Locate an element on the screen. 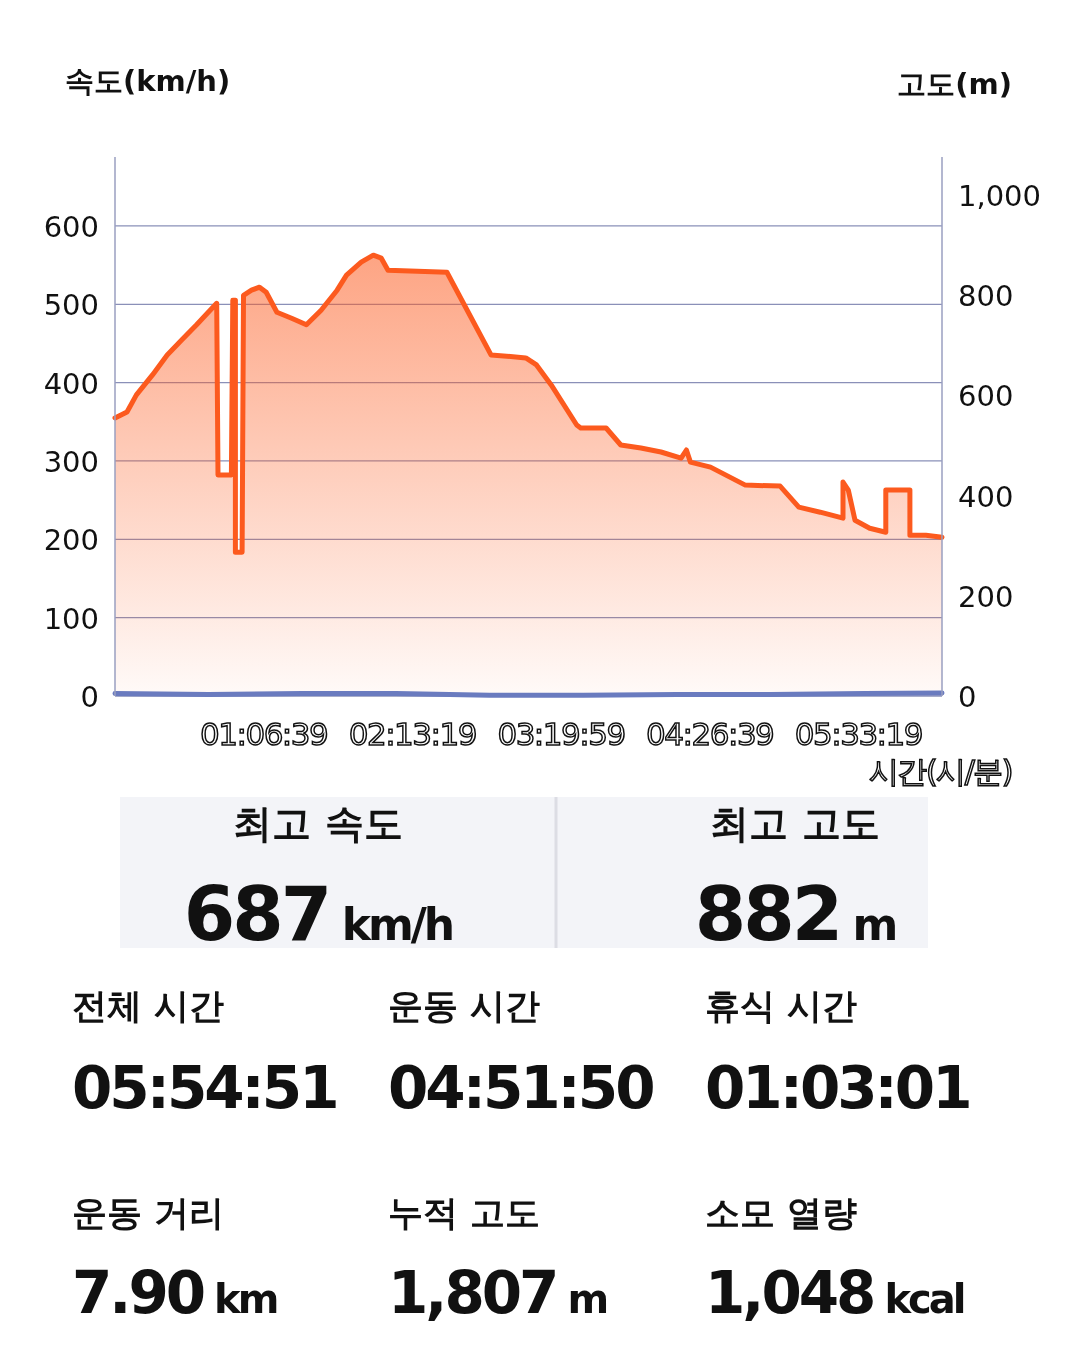  y2-tick-label: 0 is located at coordinates (967, 697).